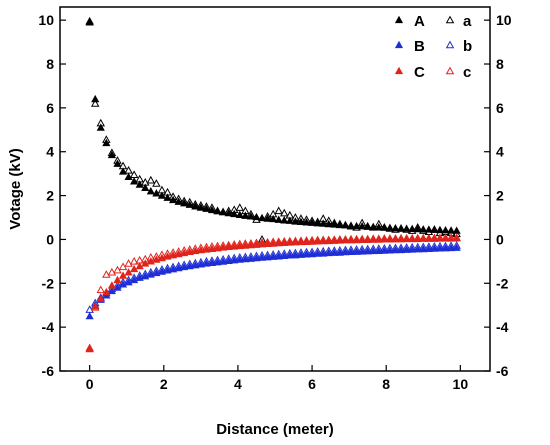 This screenshot has width=550, height=445. I want to click on y-tick-label-right: 4, so click(500, 152).